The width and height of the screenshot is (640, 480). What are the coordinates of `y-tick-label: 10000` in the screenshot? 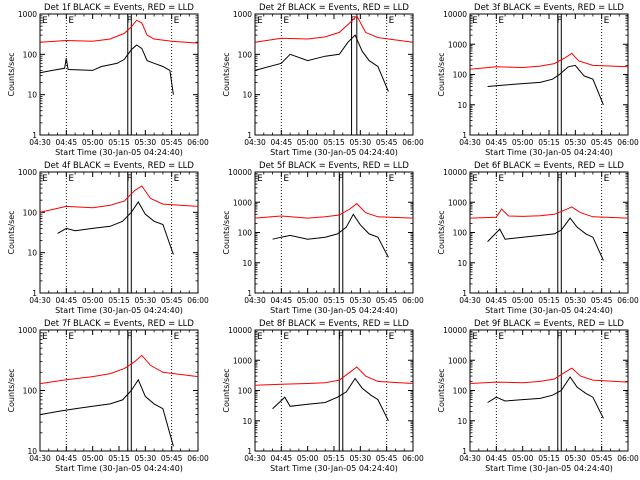 It's located at (240, 172).